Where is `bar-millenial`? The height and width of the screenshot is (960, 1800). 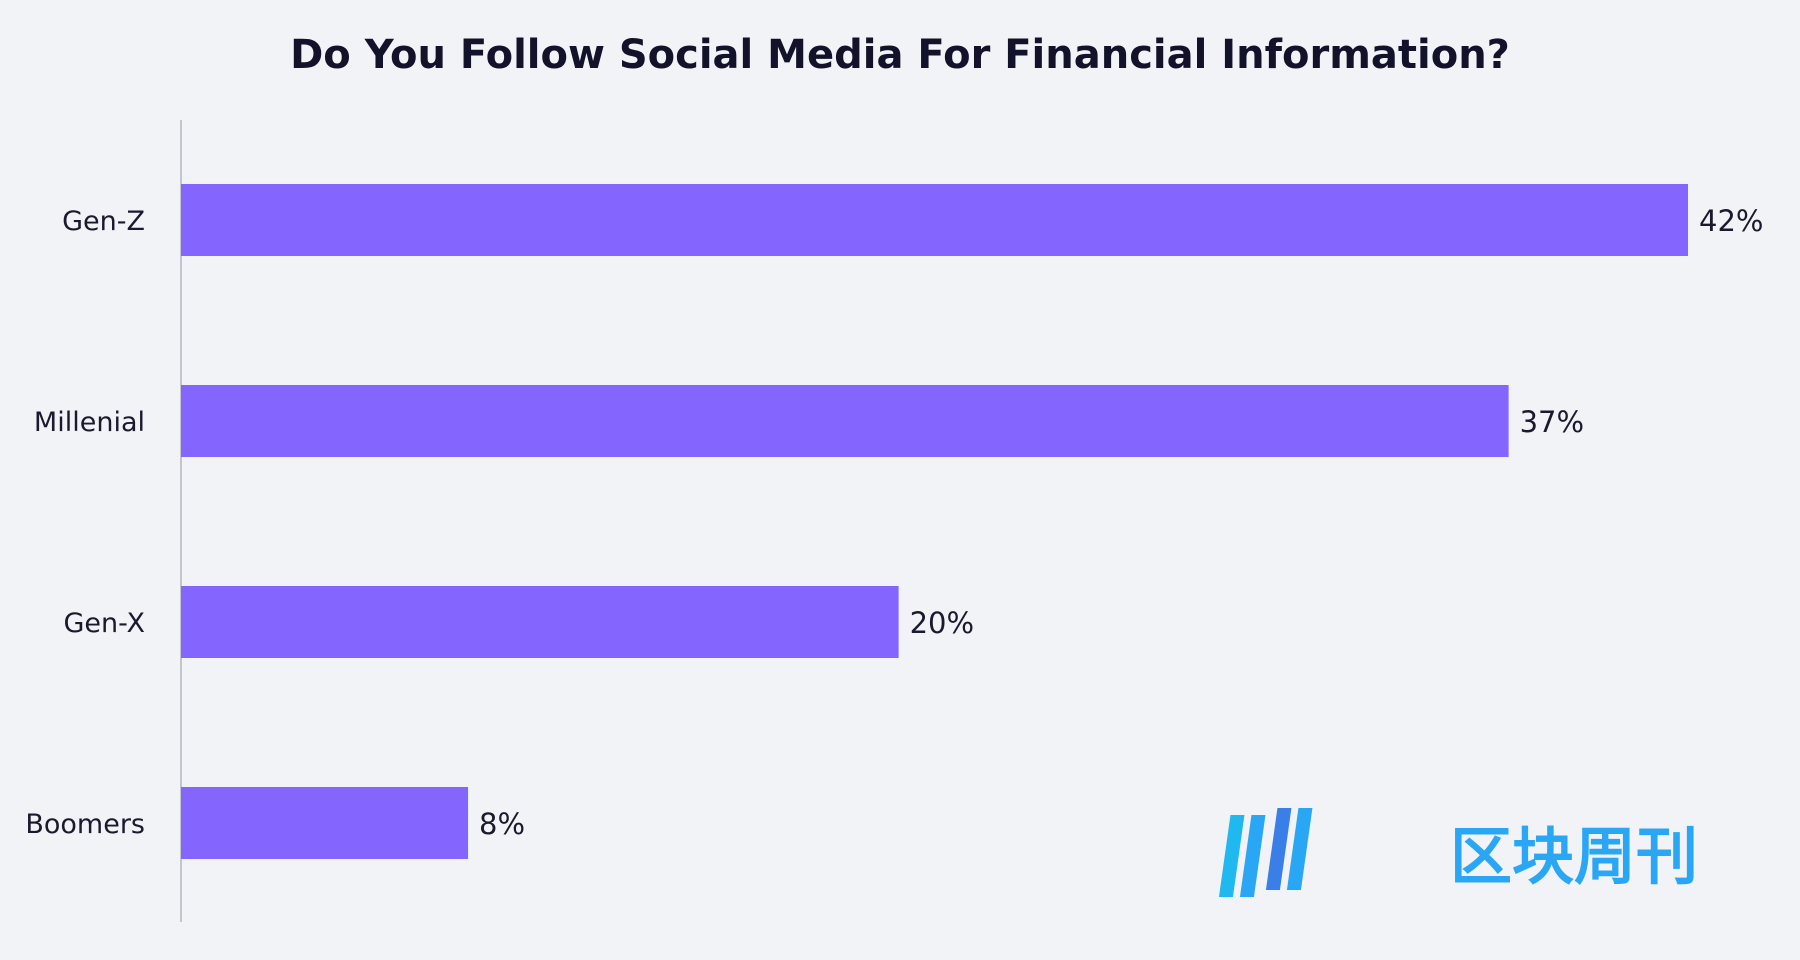 bar-millenial is located at coordinates (845, 421).